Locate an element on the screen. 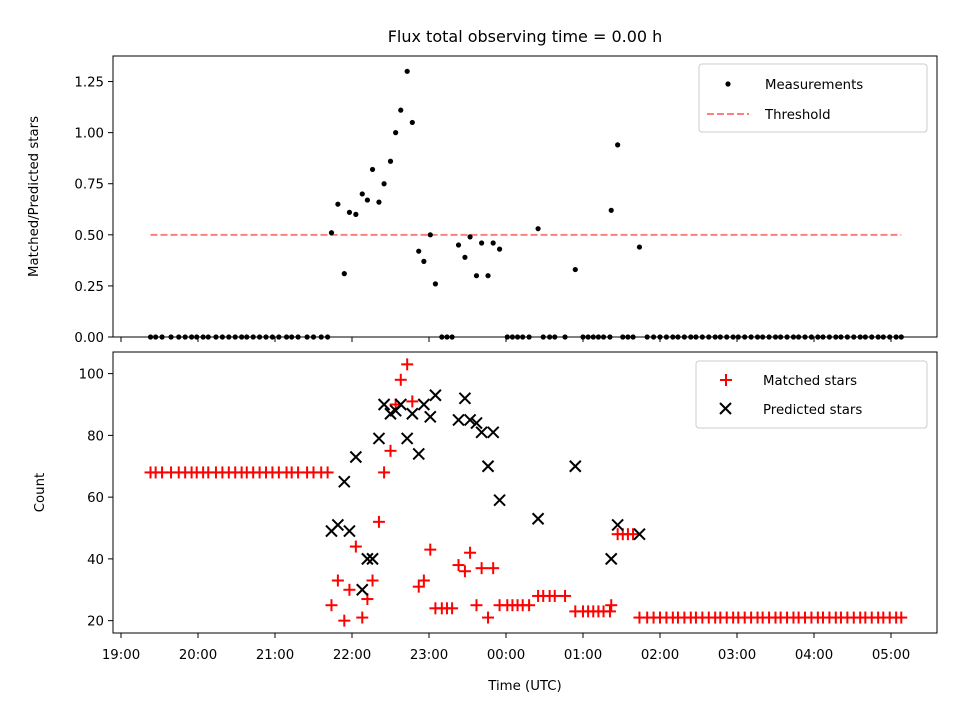  top-legend-box is located at coordinates (813, 98).